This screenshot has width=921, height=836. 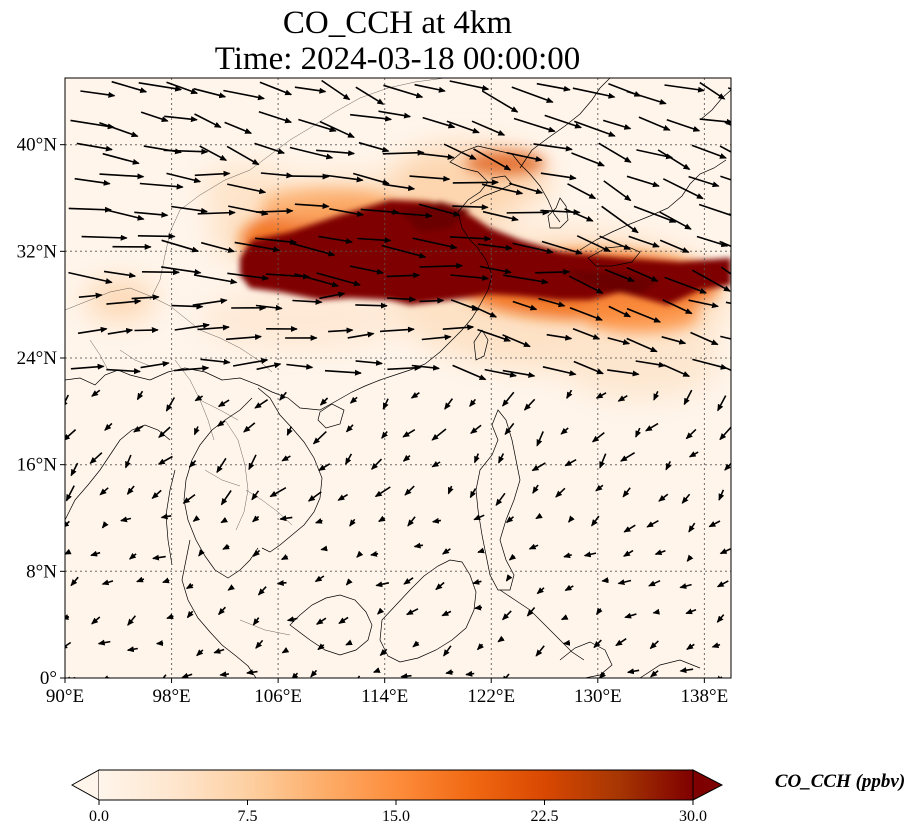 I want to click on lon-tick-label: 130°E, so click(x=598, y=696).